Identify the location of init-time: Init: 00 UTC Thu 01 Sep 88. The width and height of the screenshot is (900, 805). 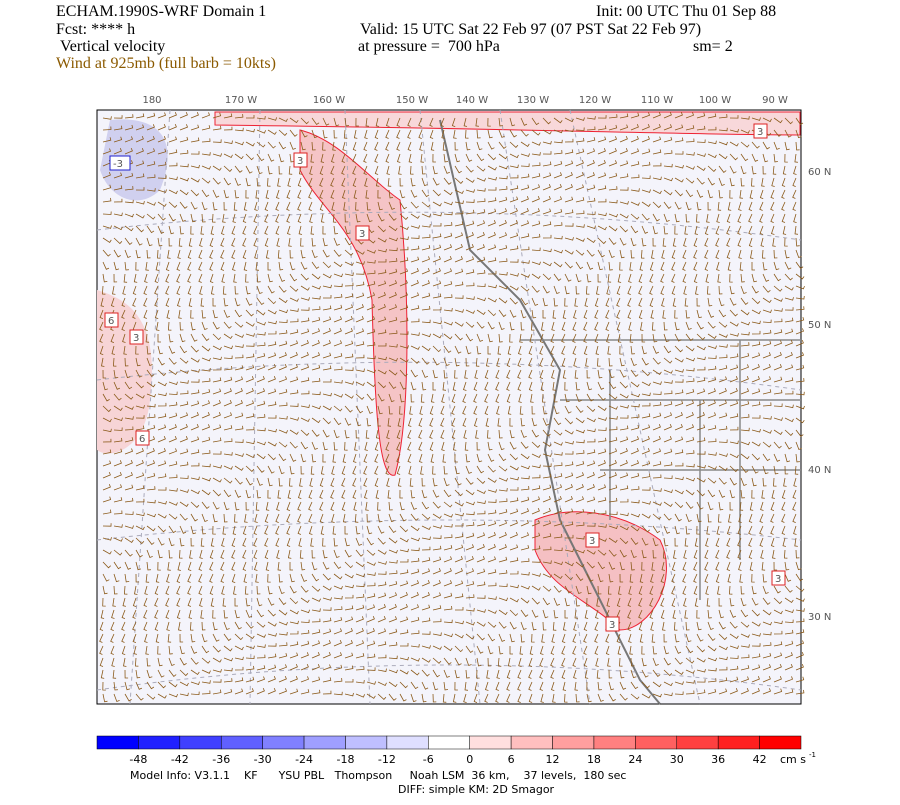
(686, 11).